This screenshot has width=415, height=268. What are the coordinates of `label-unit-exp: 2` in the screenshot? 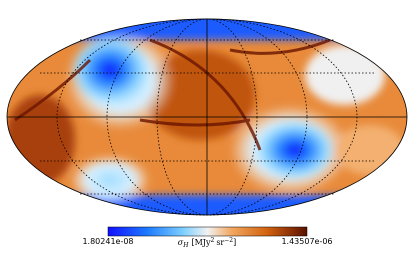 It's located at (213, 240).